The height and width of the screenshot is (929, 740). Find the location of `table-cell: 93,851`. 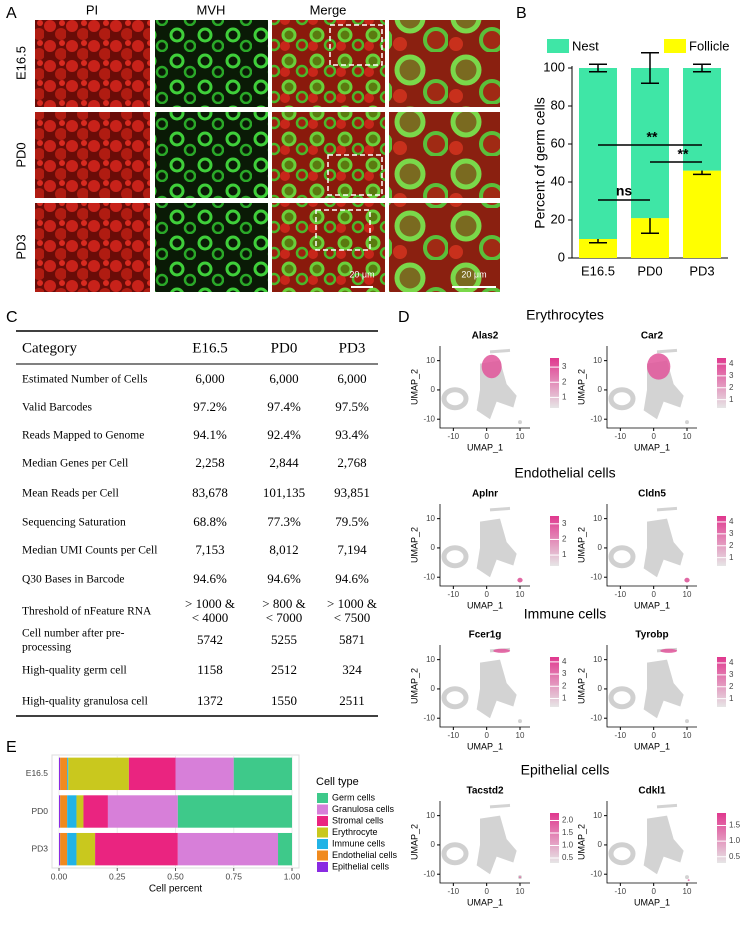

table-cell: 93,851 is located at coordinates (352, 492).